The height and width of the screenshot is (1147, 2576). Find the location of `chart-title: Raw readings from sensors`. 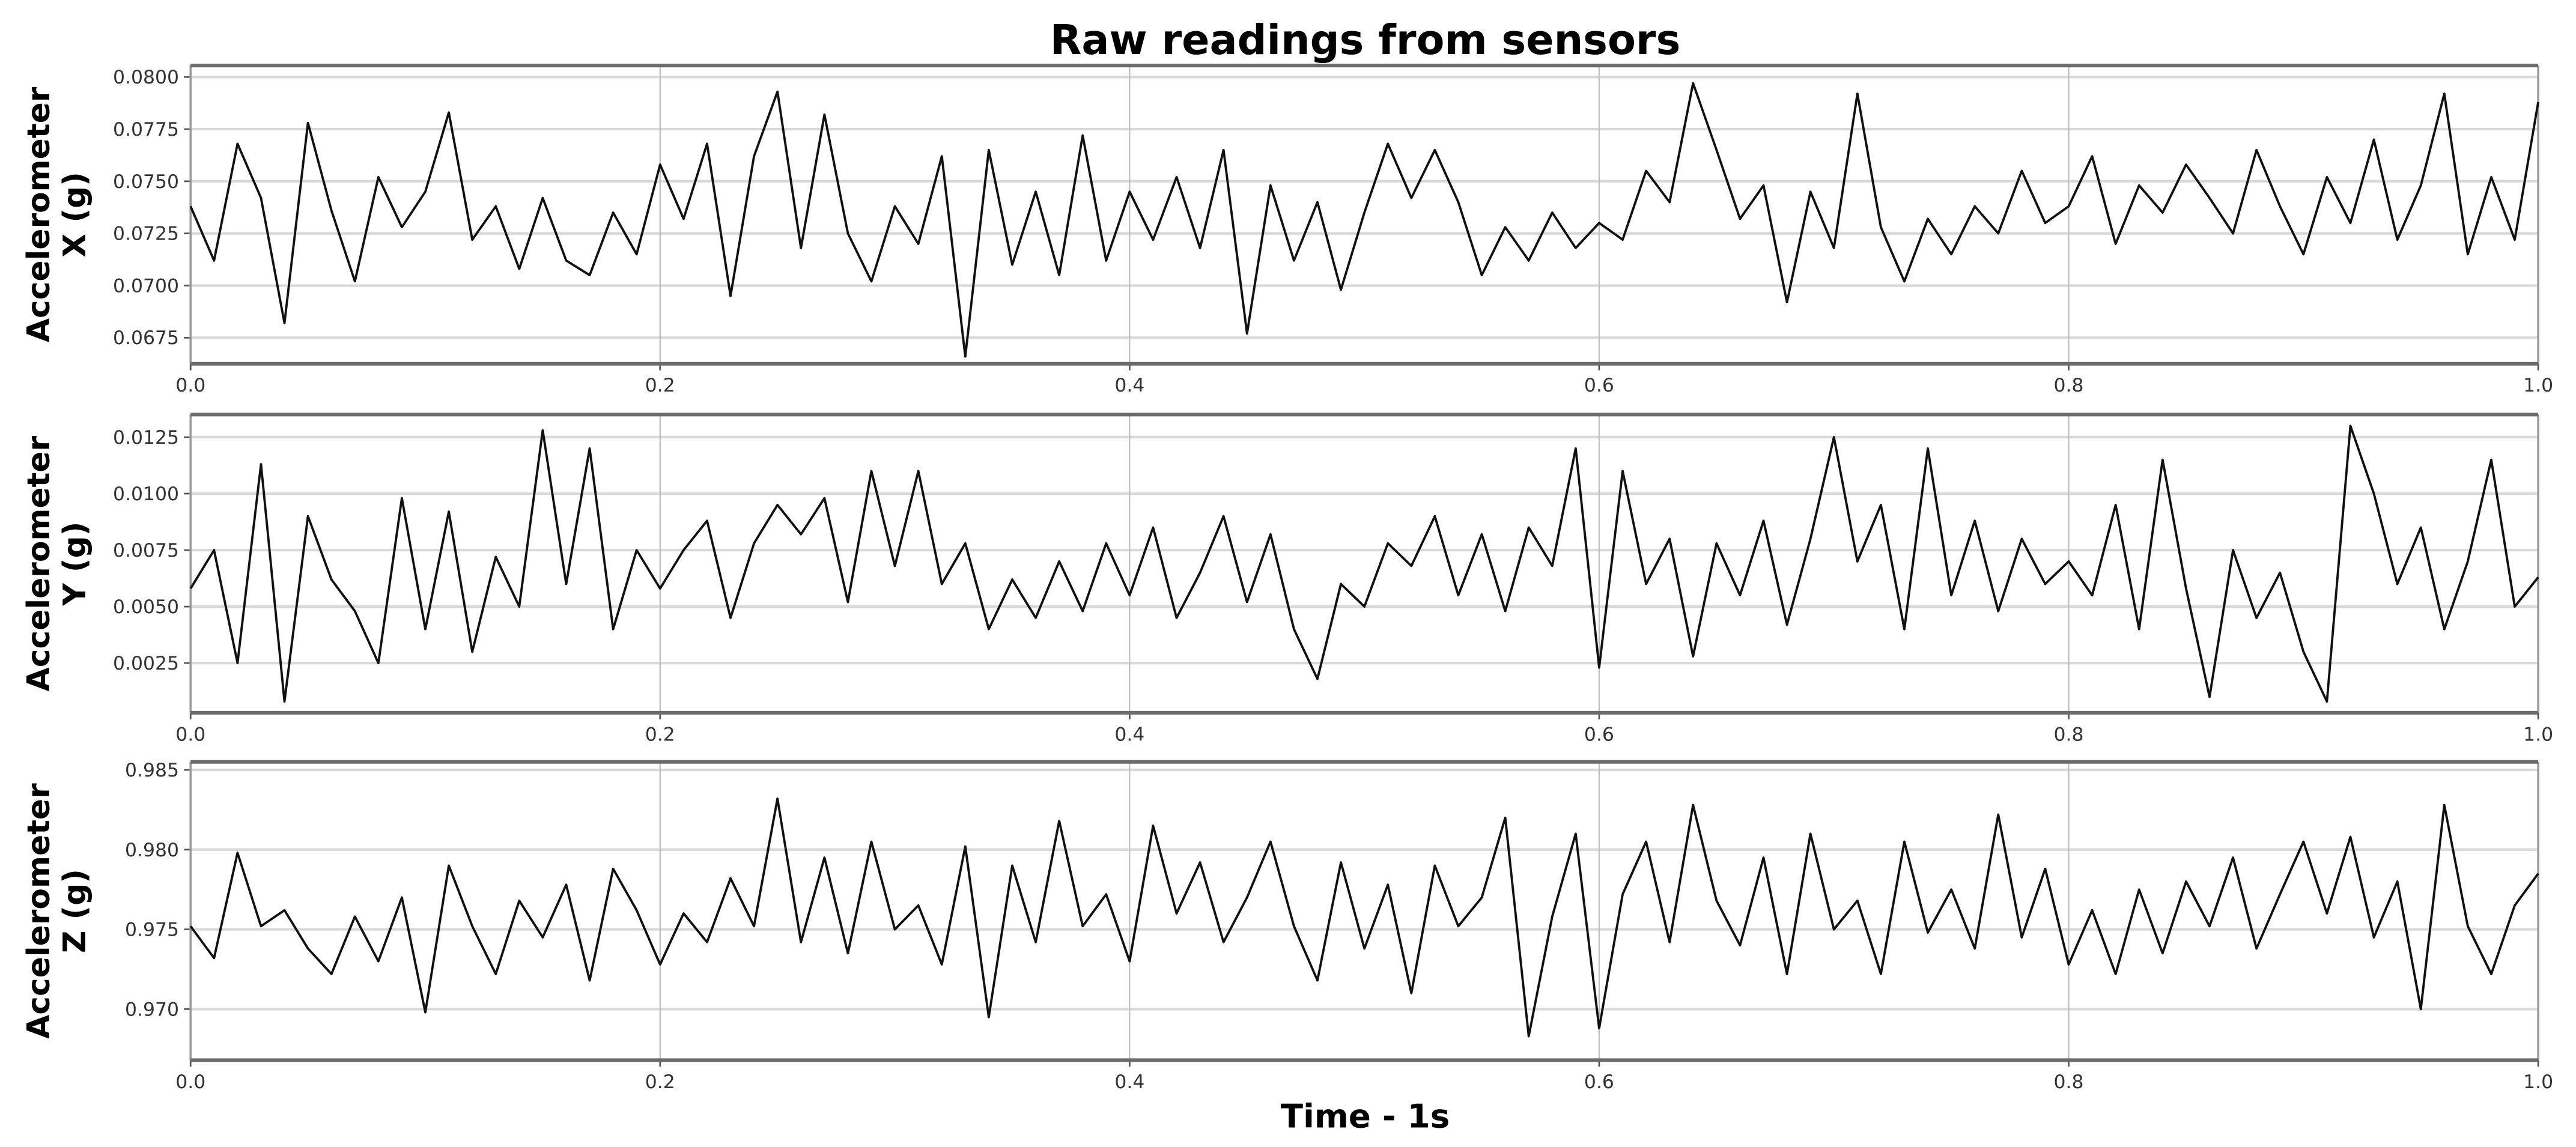

chart-title: Raw readings from sensors is located at coordinates (1366, 40).